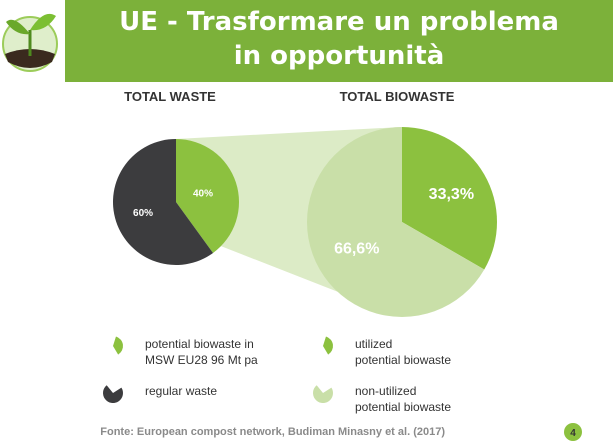 Image resolution: width=613 pixels, height=447 pixels. What do you see at coordinates (181, 391) in the screenshot?
I see `legend-label: regular waste` at bounding box center [181, 391].